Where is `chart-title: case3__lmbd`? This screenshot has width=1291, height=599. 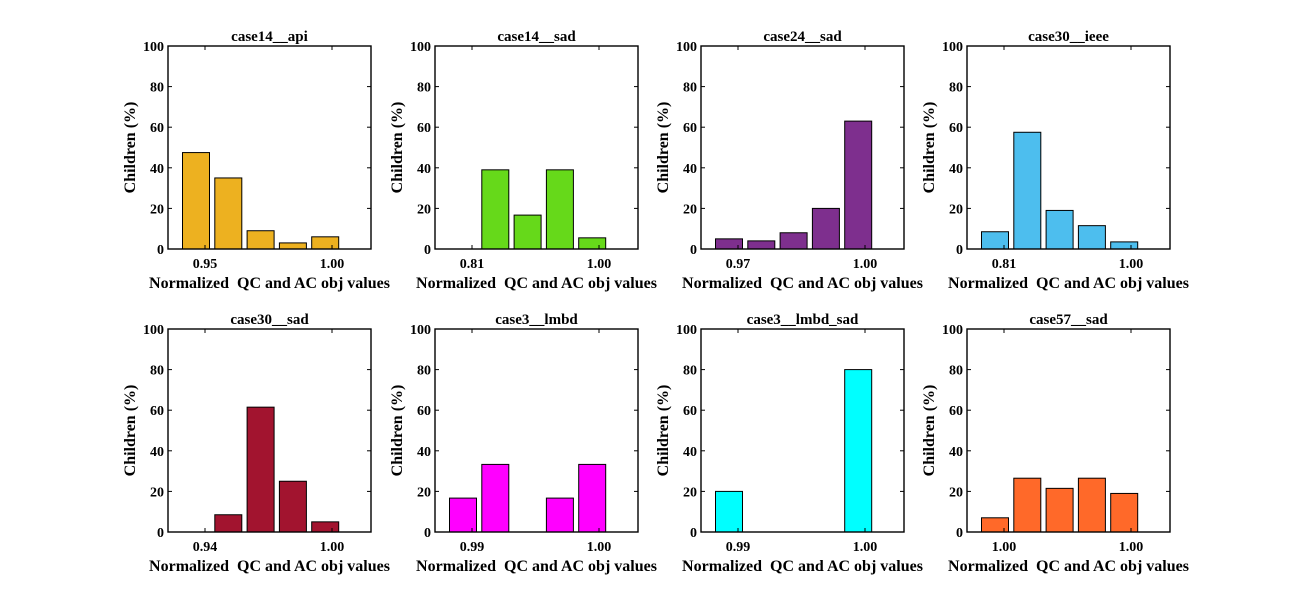
chart-title: case3__lmbd is located at coordinates (536, 320).